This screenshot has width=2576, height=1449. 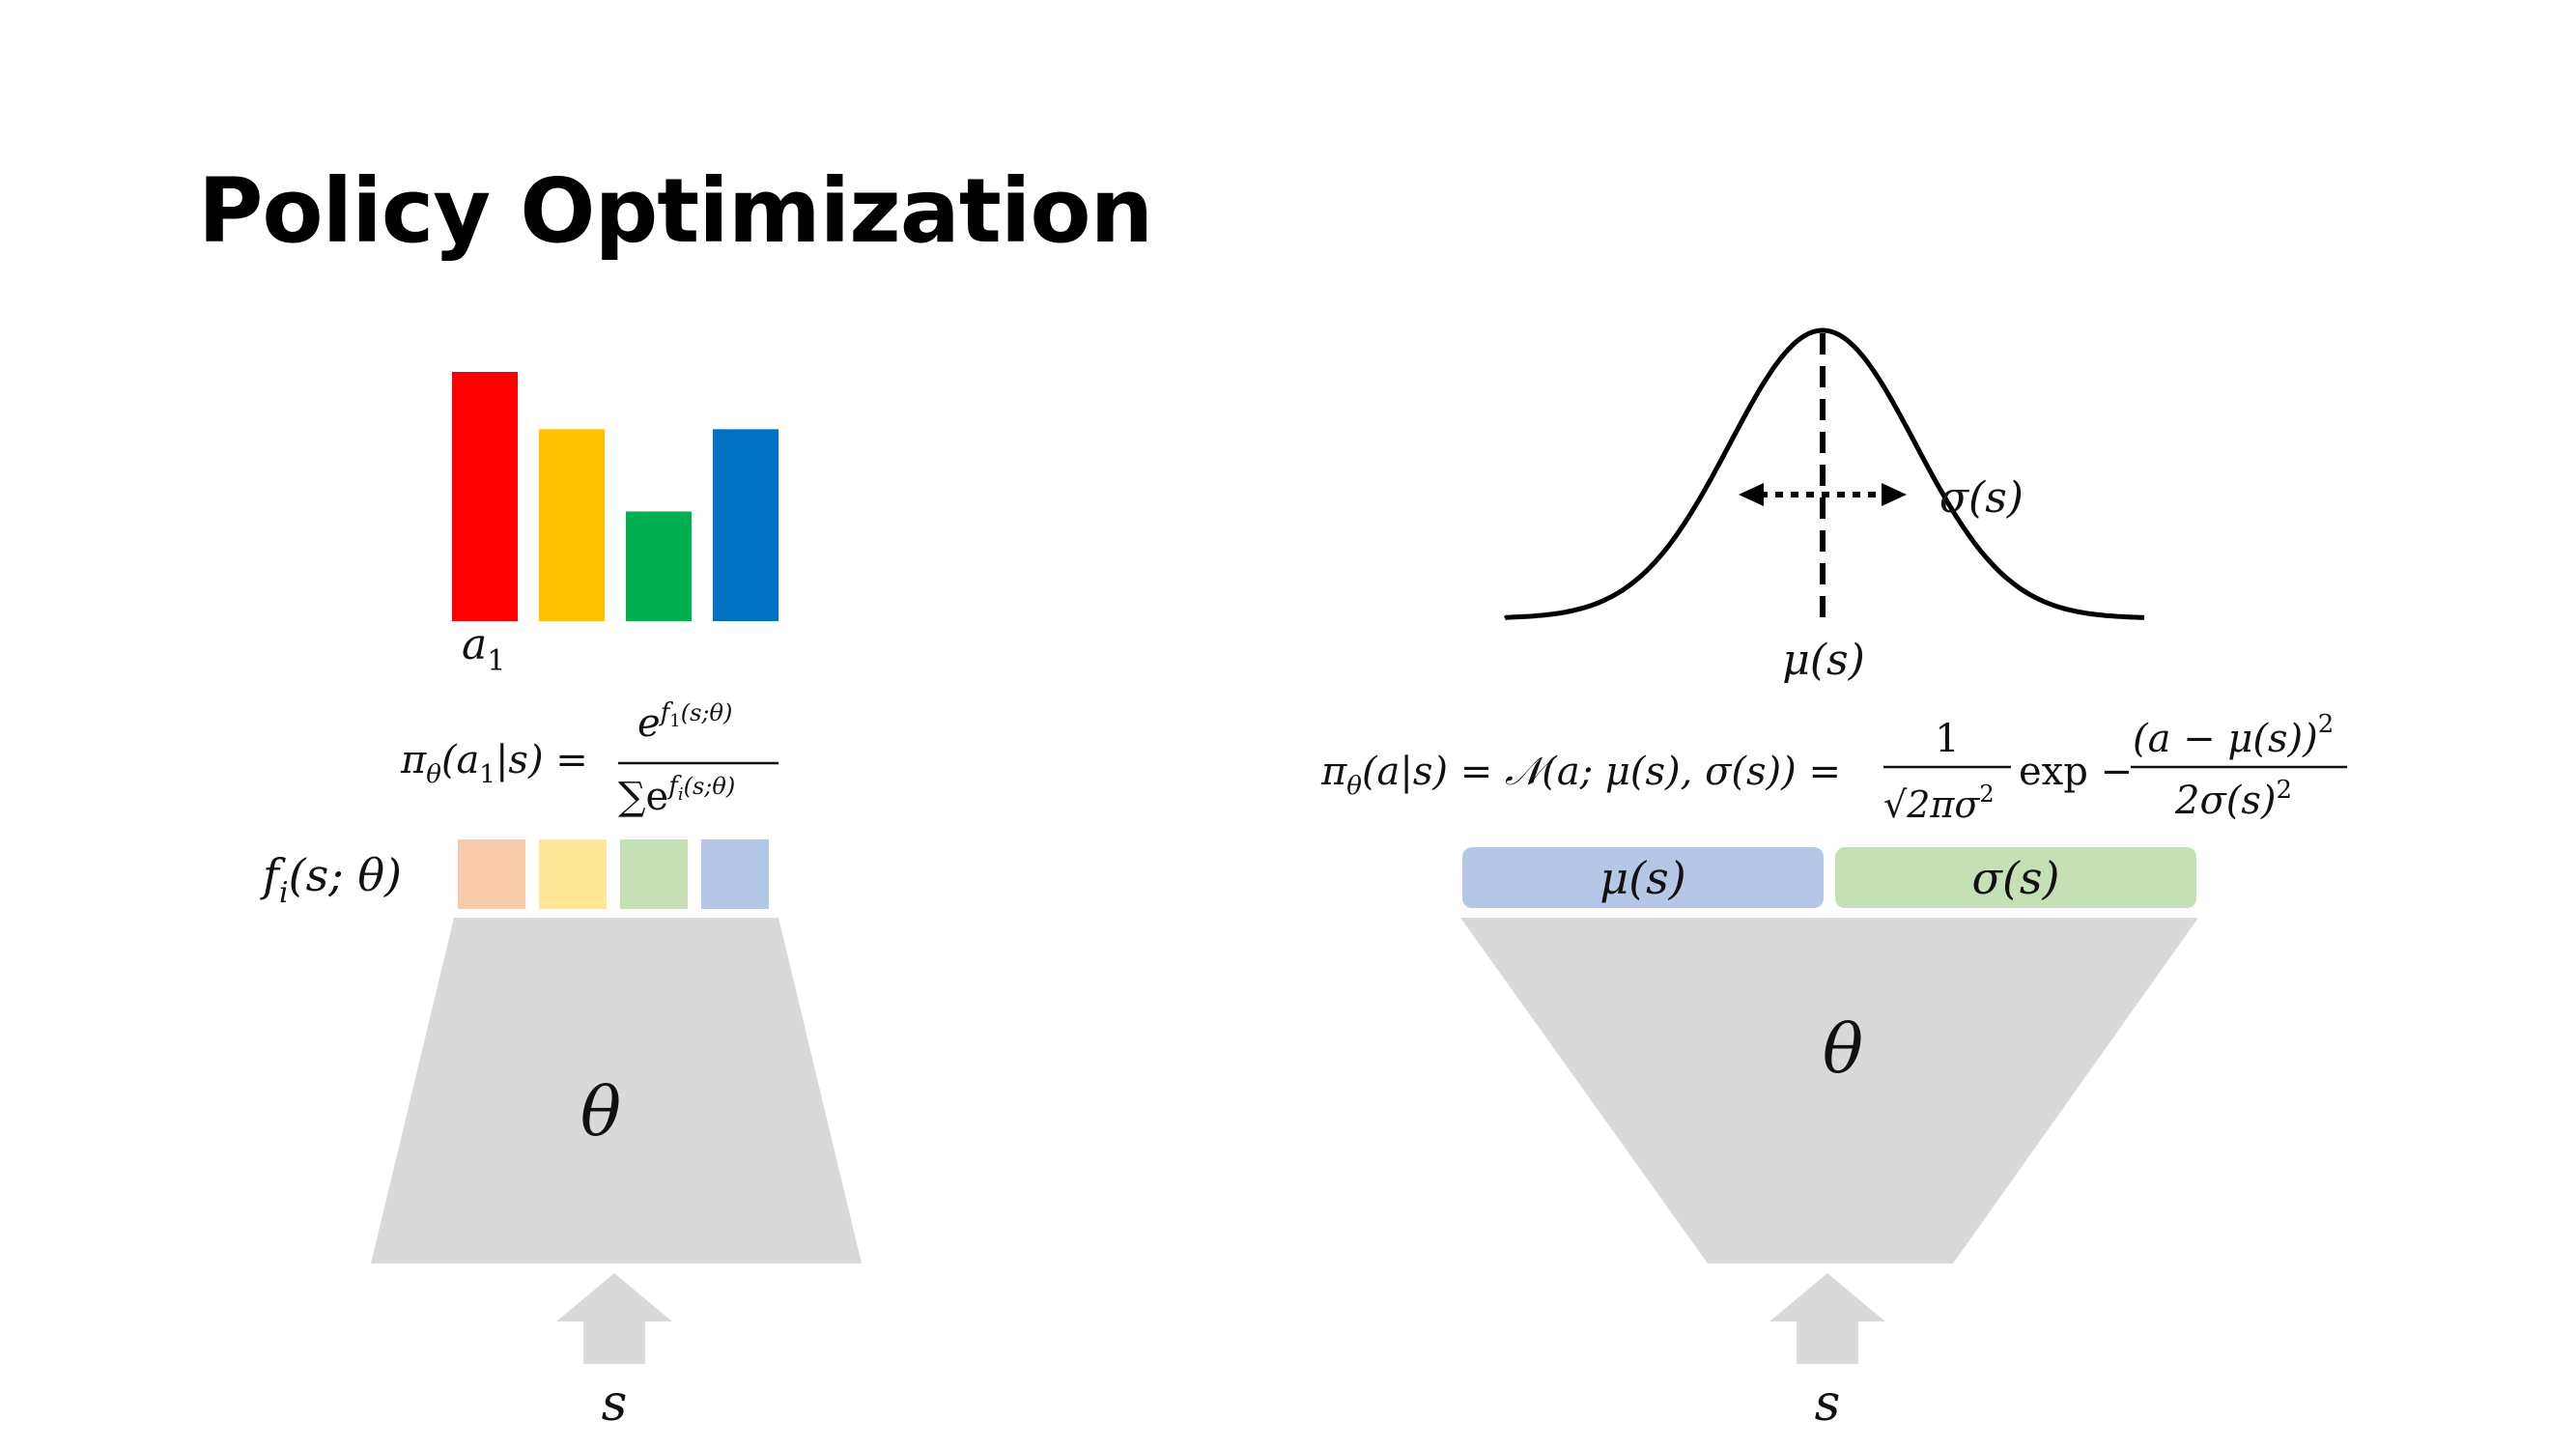 I want to click on std-arrowhead-right, so click(x=1894, y=494).